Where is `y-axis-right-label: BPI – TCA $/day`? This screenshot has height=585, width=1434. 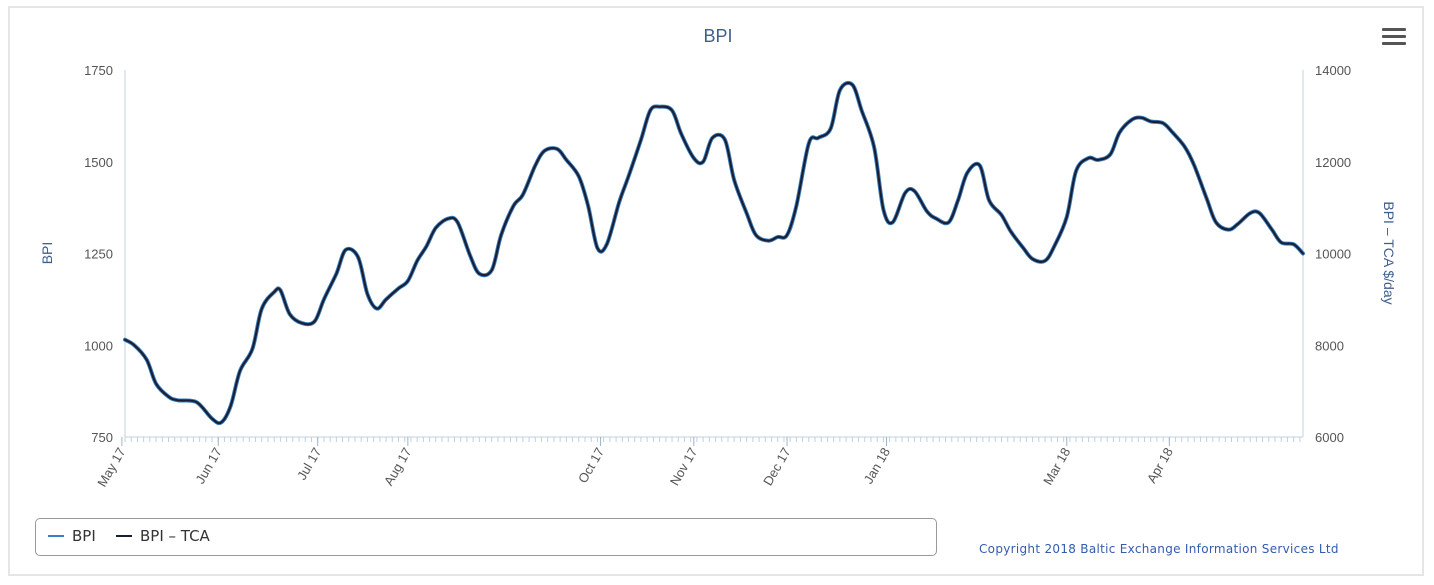 y-axis-right-label: BPI – TCA $/day is located at coordinates (1389, 252).